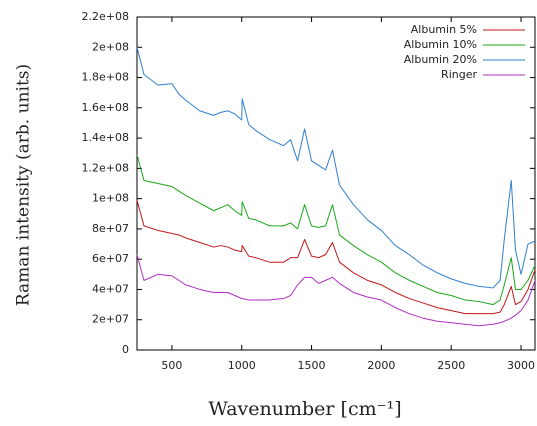  I want to click on y-tick-label: 1.6e+08, so click(105, 107).